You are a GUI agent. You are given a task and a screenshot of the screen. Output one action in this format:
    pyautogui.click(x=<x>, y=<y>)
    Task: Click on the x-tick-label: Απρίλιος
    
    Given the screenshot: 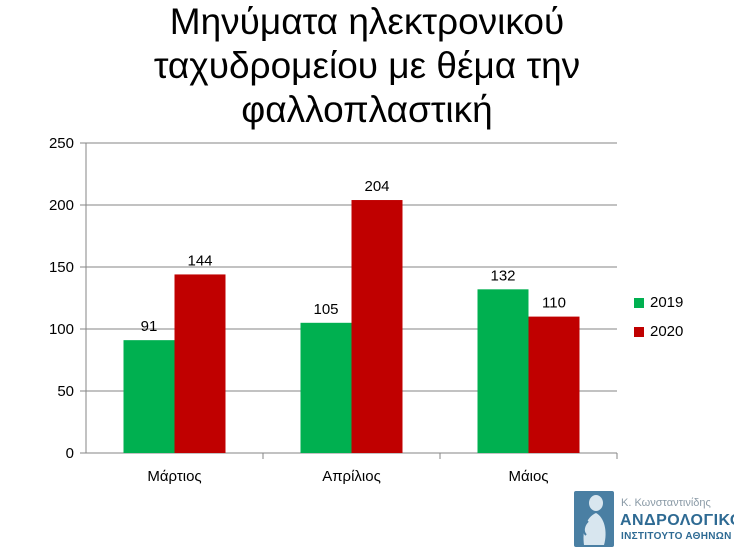 What is the action you would take?
    pyautogui.click(x=351, y=476)
    